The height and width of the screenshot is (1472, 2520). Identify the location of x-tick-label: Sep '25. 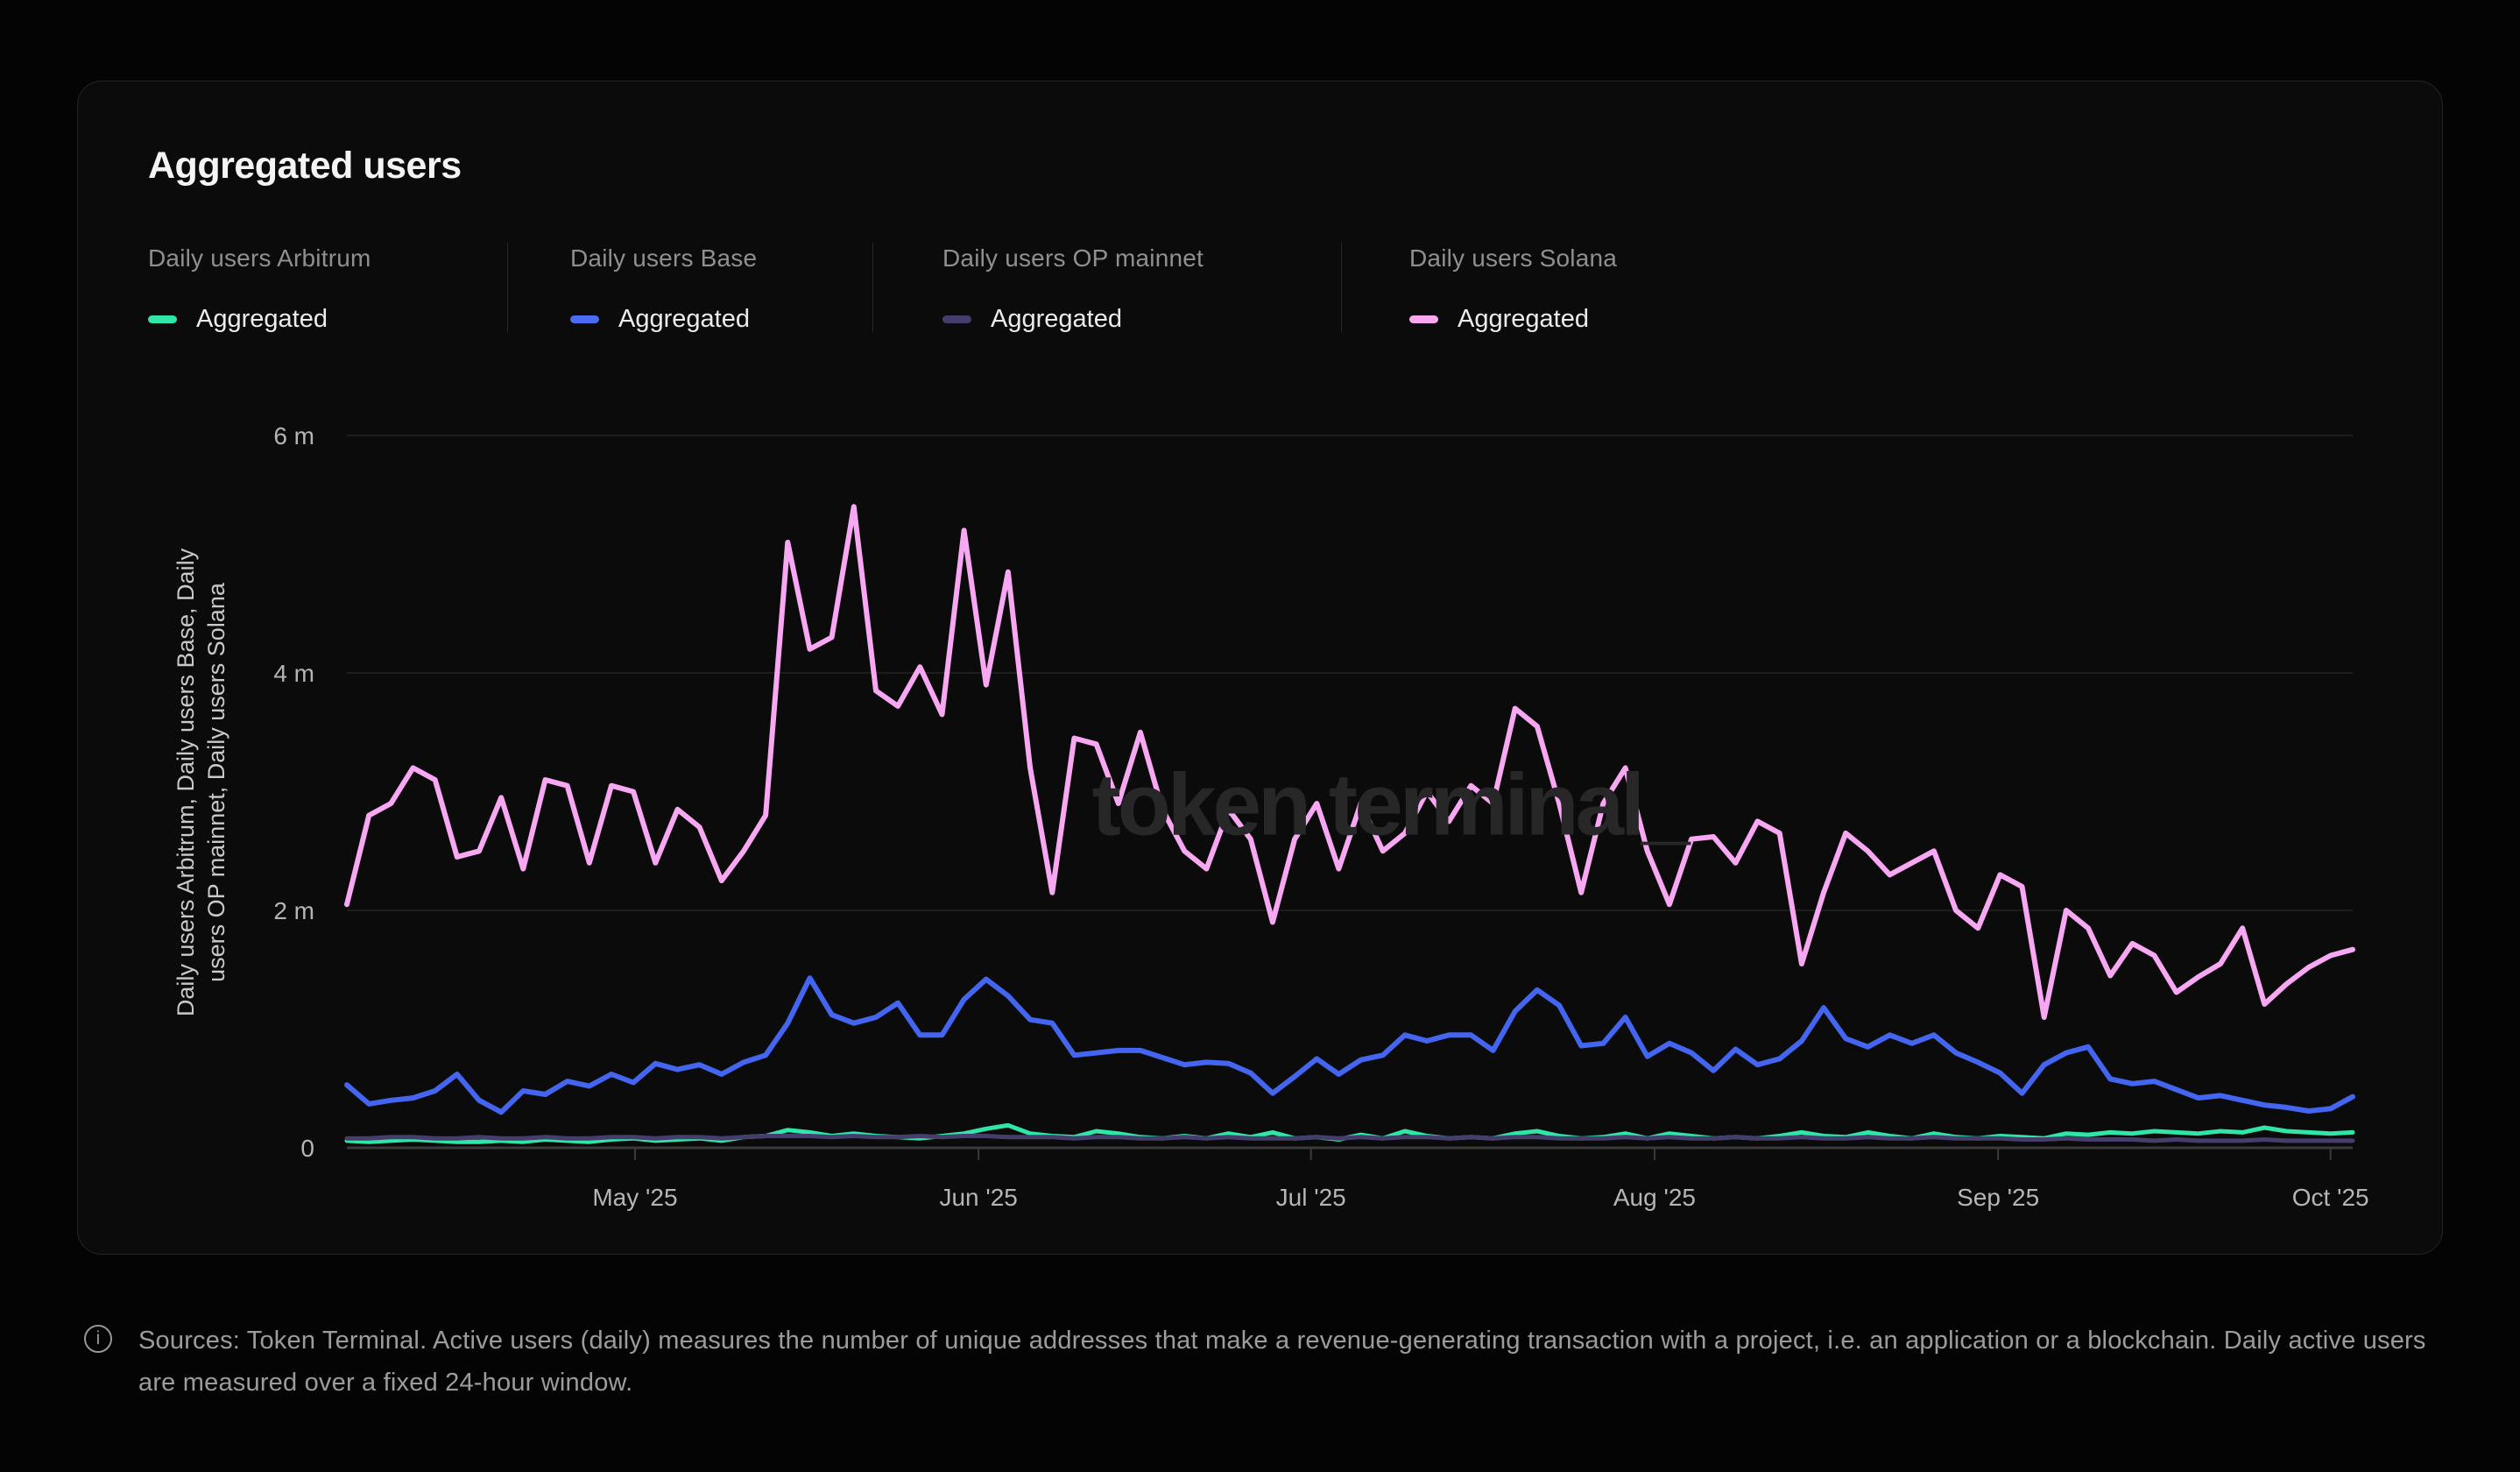
(1998, 1197).